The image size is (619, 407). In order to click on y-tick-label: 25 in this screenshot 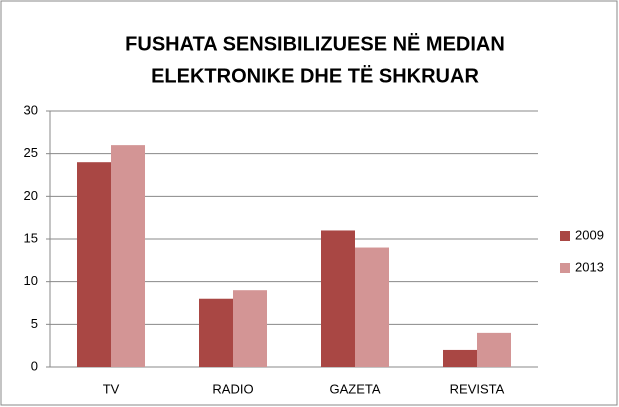, I will do `click(31, 152)`.